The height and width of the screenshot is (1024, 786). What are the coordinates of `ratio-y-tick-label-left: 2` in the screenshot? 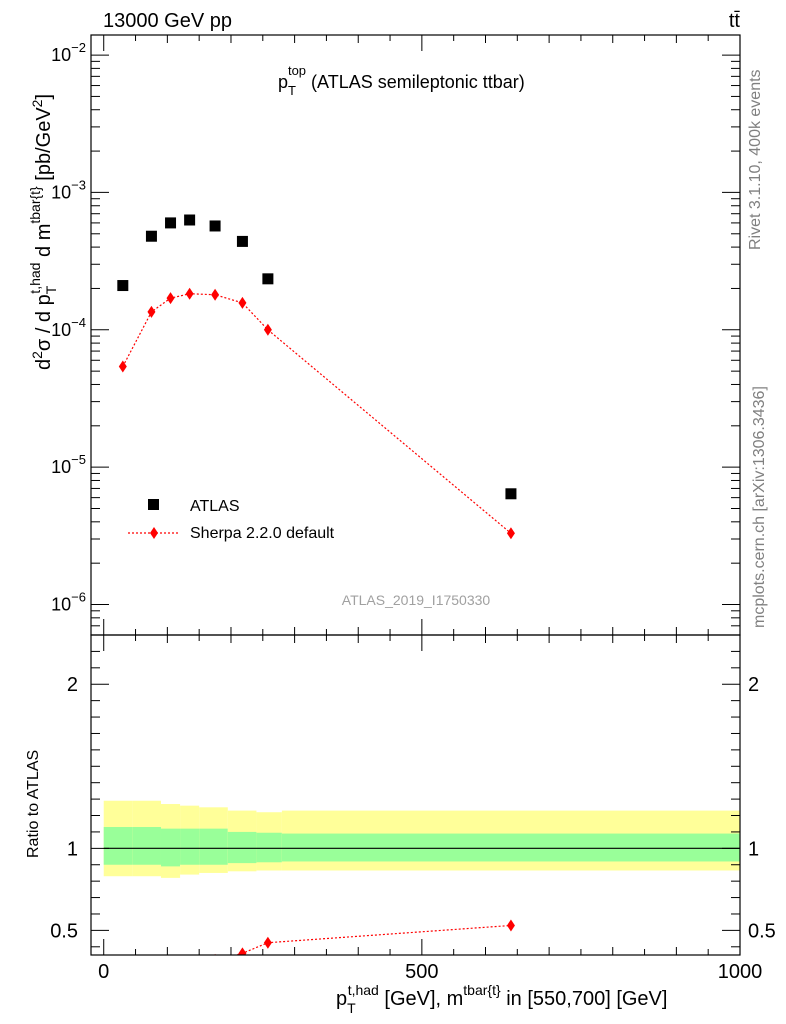 It's located at (72, 685).